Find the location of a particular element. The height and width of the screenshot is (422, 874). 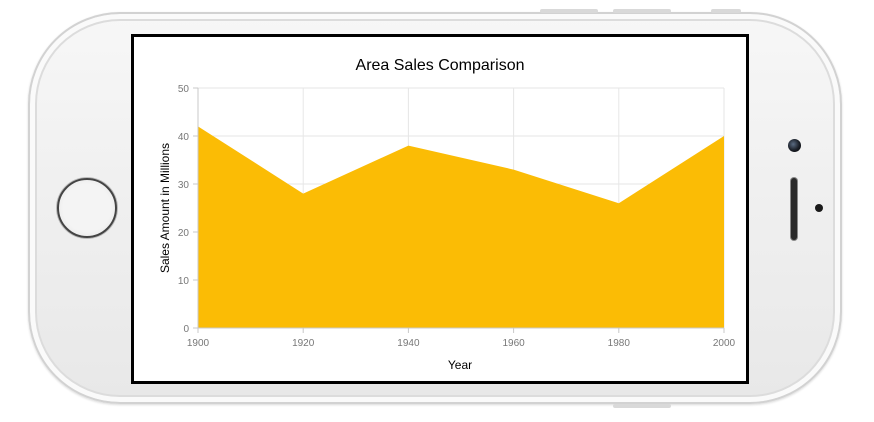

y-tick-label: 50 is located at coordinates (184, 89).